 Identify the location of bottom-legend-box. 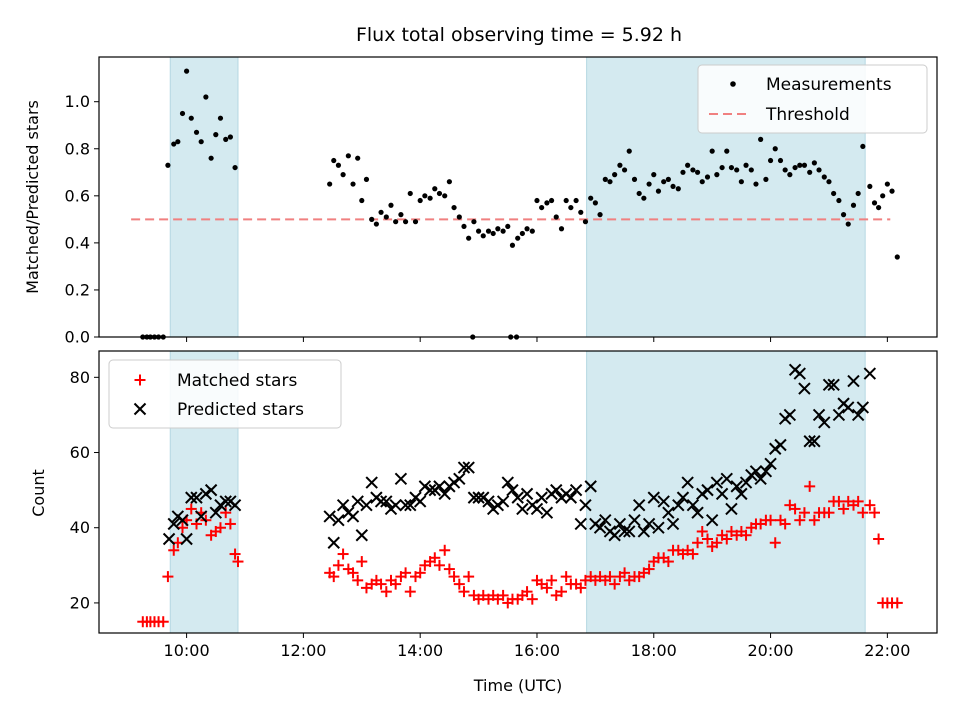
(225, 394).